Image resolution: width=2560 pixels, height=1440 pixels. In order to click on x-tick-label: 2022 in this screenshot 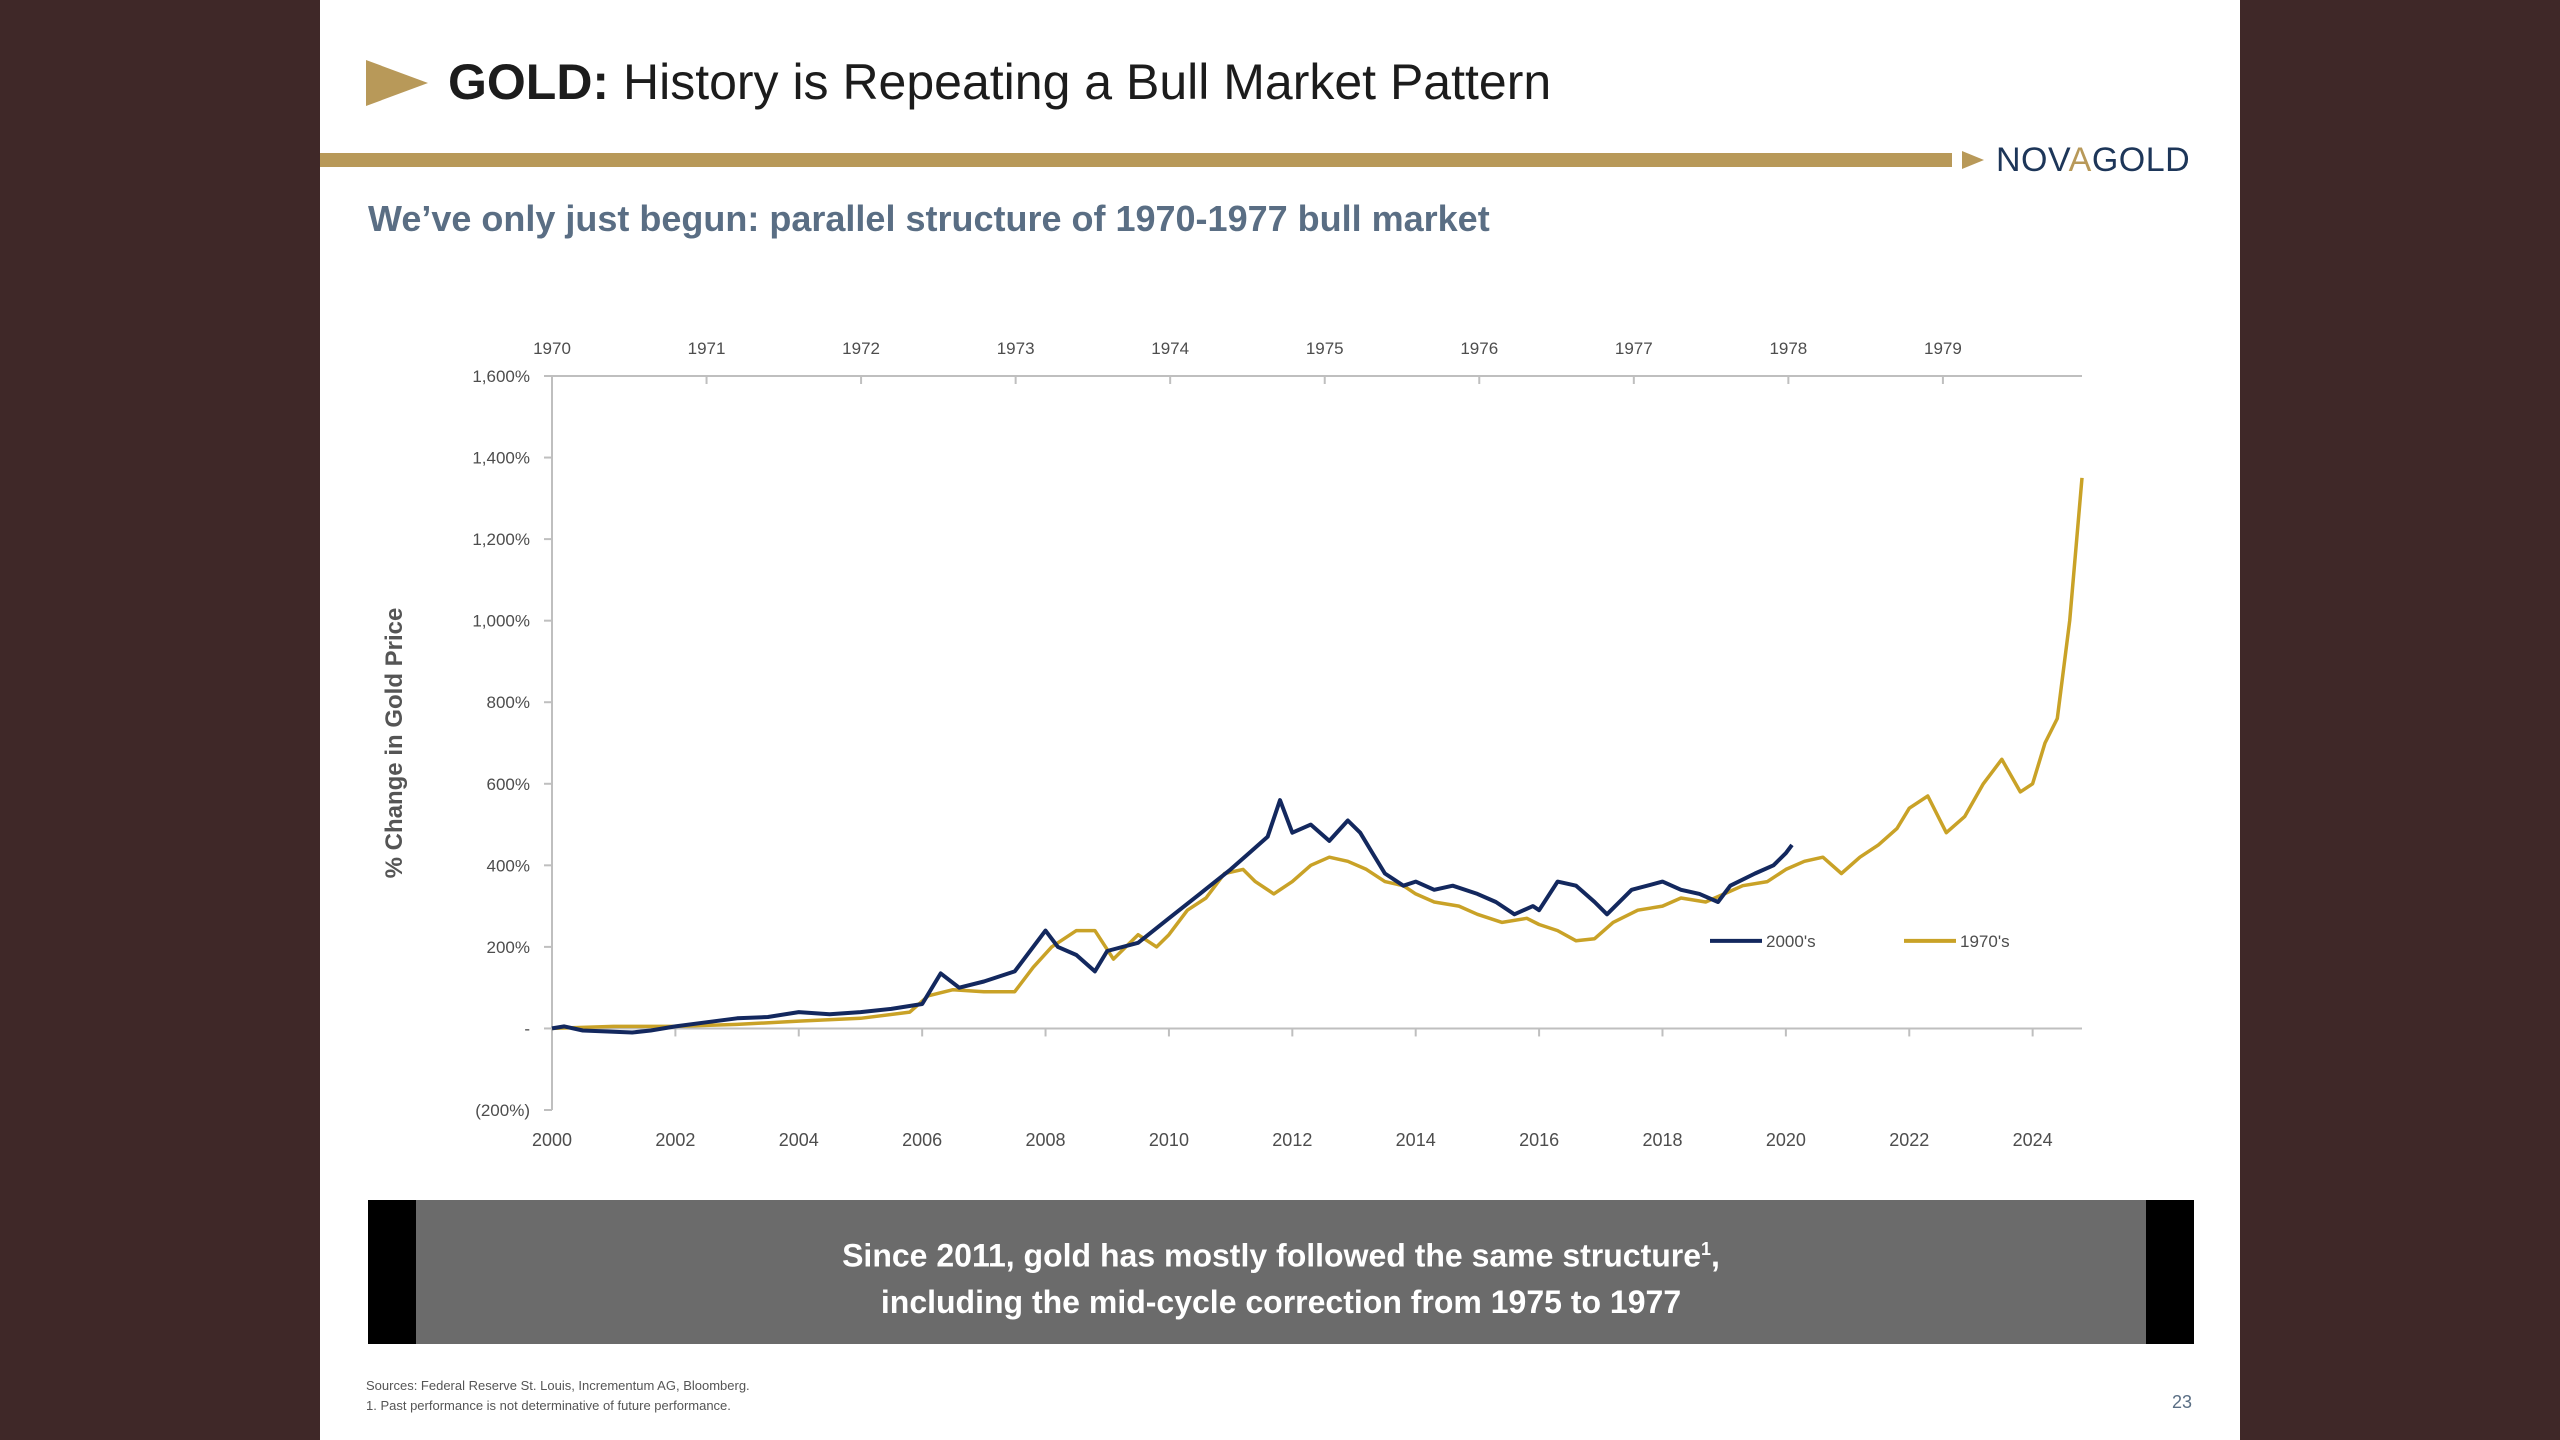, I will do `click(1909, 1140)`.